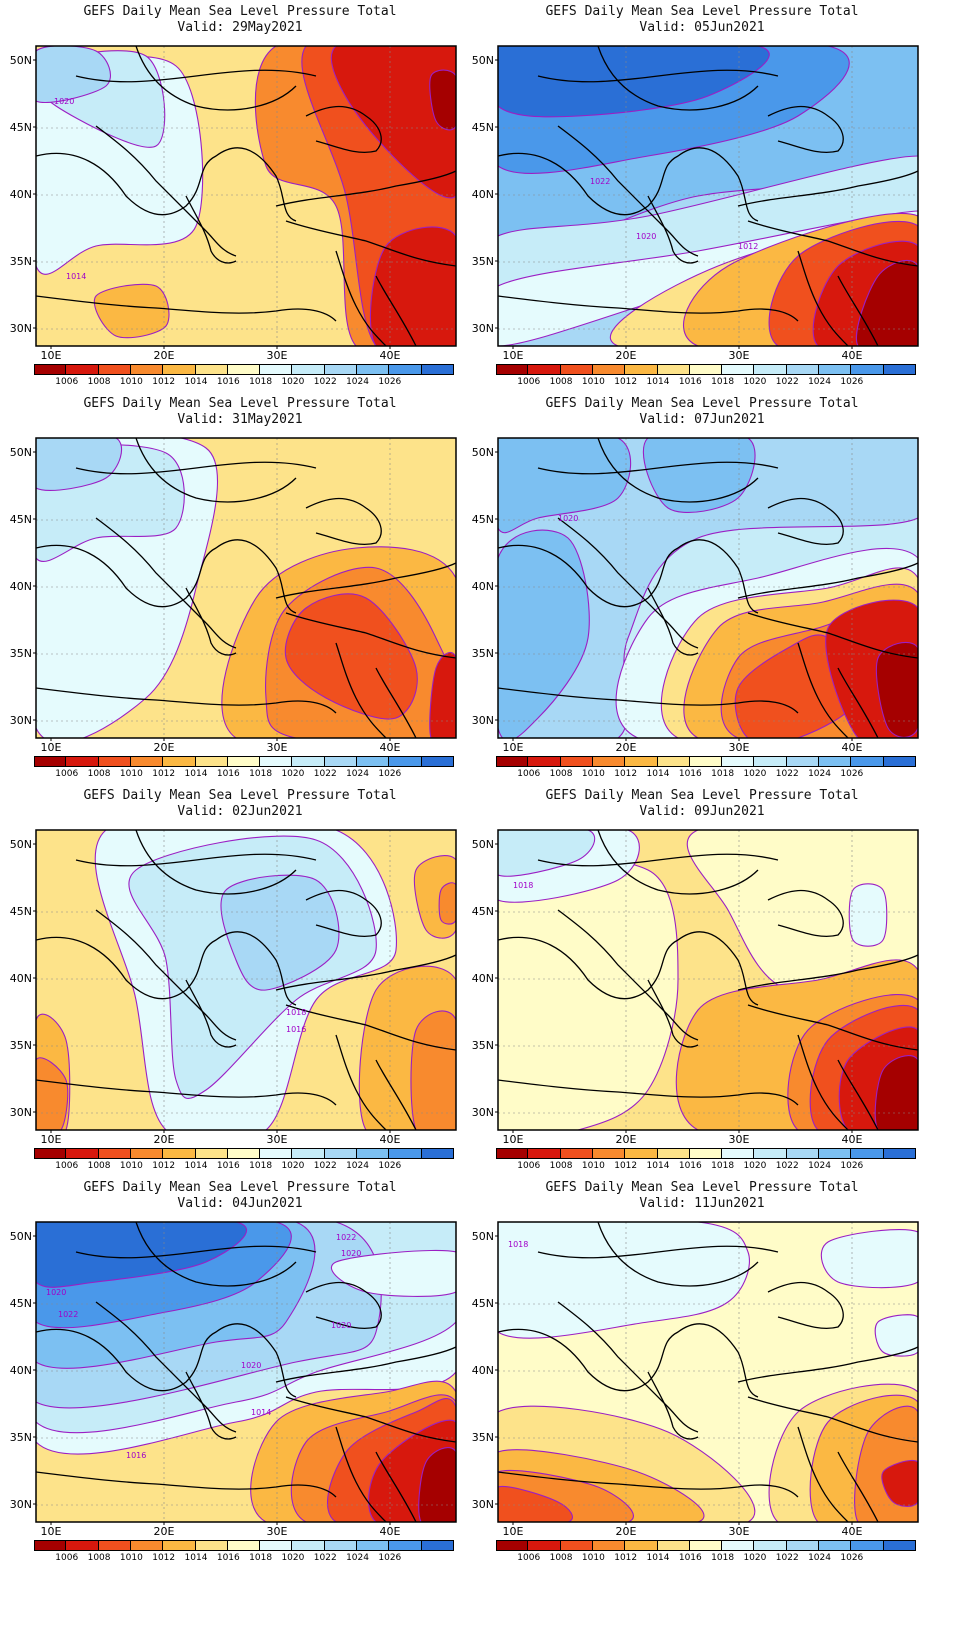 The height and width of the screenshot is (1640, 964). What do you see at coordinates (852, 382) in the screenshot?
I see `colorbar-label: 1026` at bounding box center [852, 382].